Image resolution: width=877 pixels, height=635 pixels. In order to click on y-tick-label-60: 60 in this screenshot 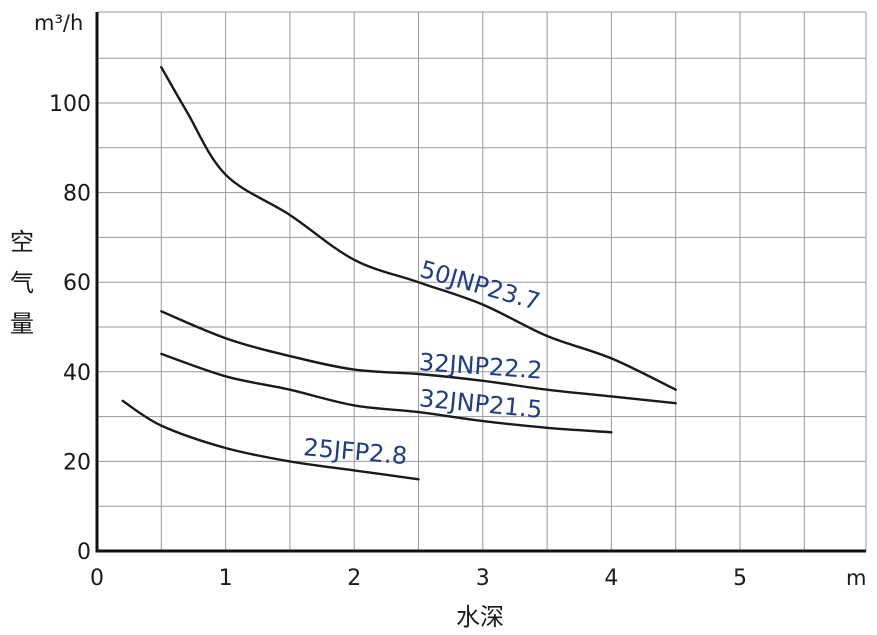, I will do `click(77, 283)`.